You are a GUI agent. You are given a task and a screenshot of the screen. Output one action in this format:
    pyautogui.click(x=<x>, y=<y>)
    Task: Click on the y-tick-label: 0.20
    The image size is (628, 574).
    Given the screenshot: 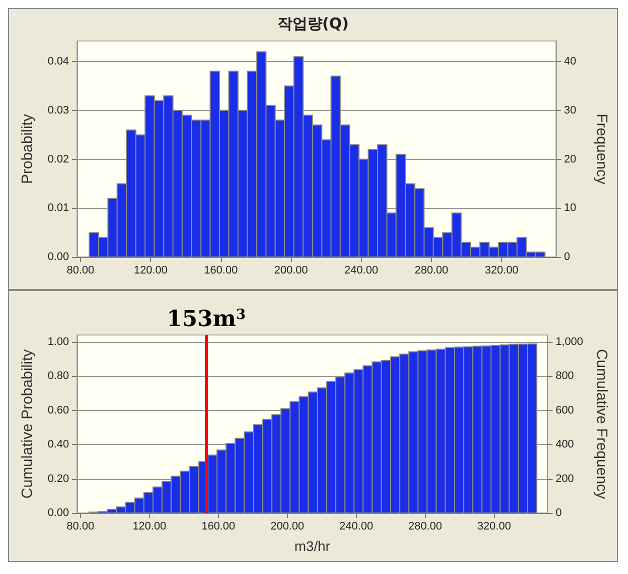 What is the action you would take?
    pyautogui.click(x=58, y=478)
    